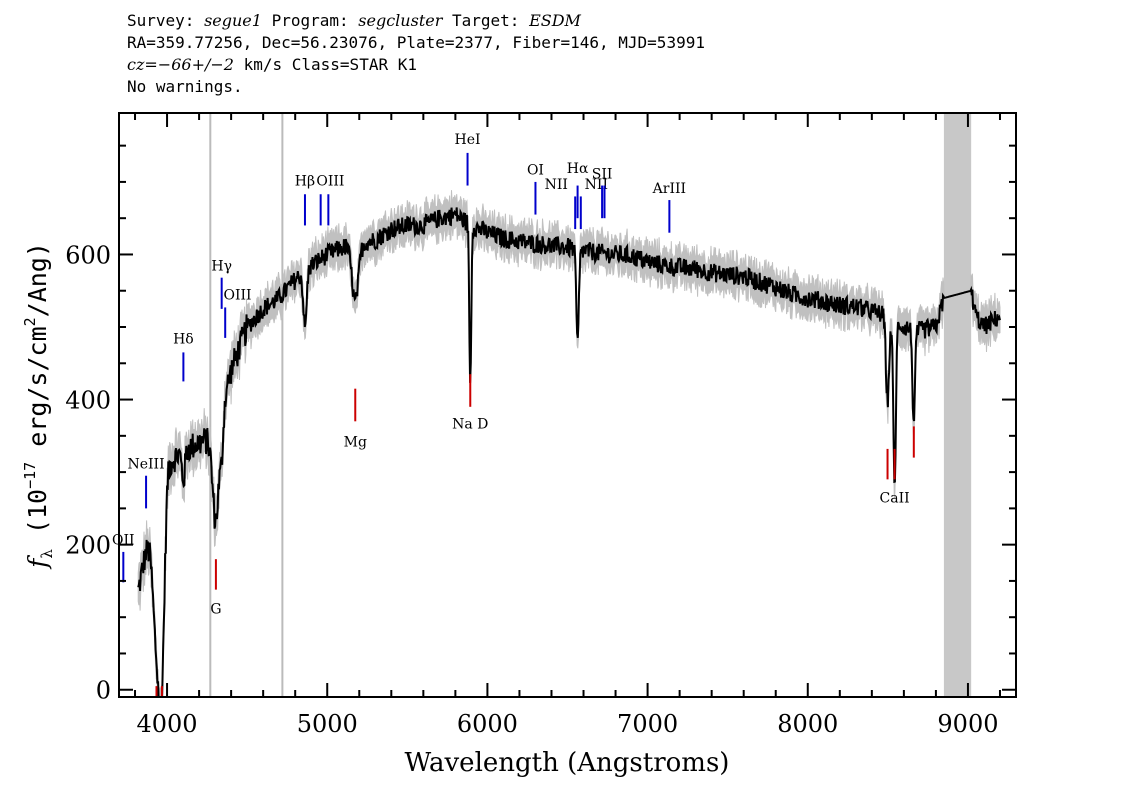  Describe the element at coordinates (578, 169) in the screenshot. I see `emission-line-label-11: Hα` at that location.